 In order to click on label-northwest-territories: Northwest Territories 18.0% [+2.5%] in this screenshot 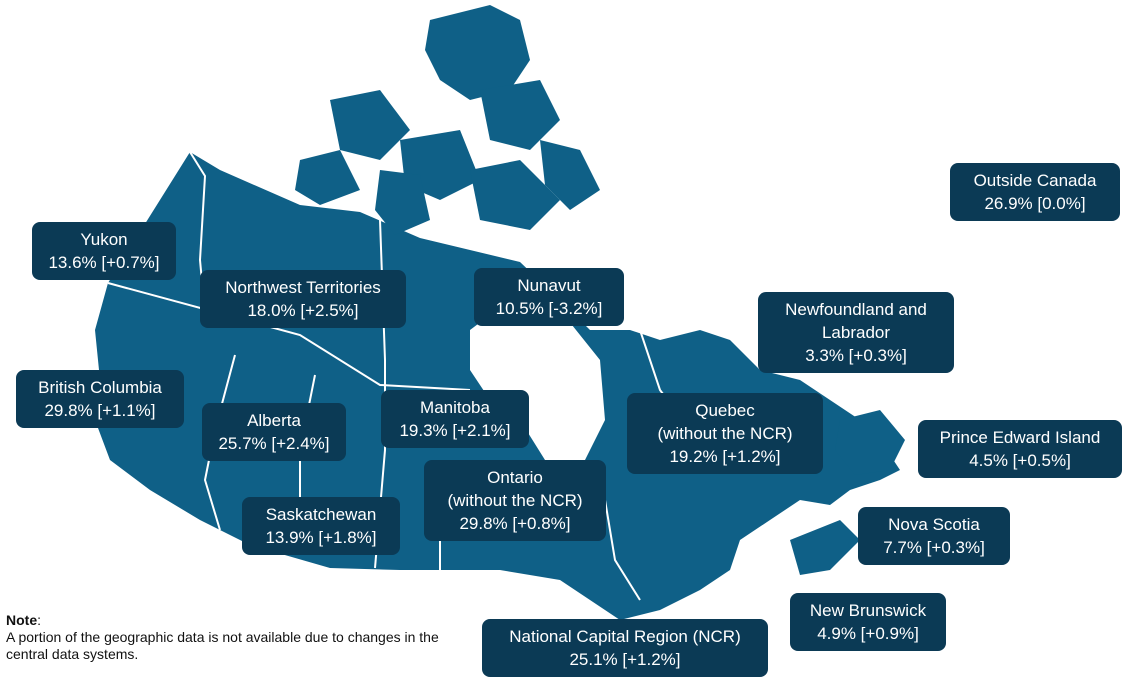, I will do `click(303, 299)`.